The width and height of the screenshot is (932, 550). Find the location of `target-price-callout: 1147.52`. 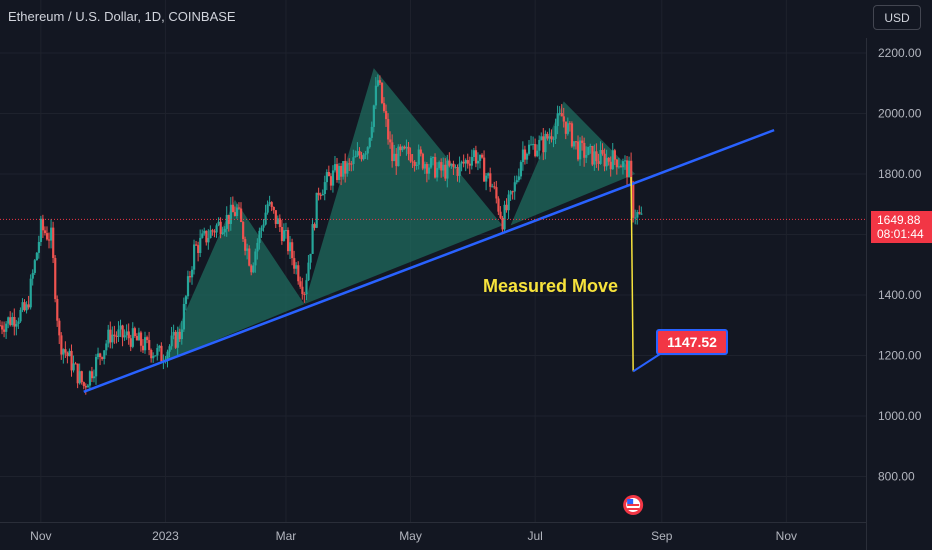

target-price-callout: 1147.52 is located at coordinates (692, 342).